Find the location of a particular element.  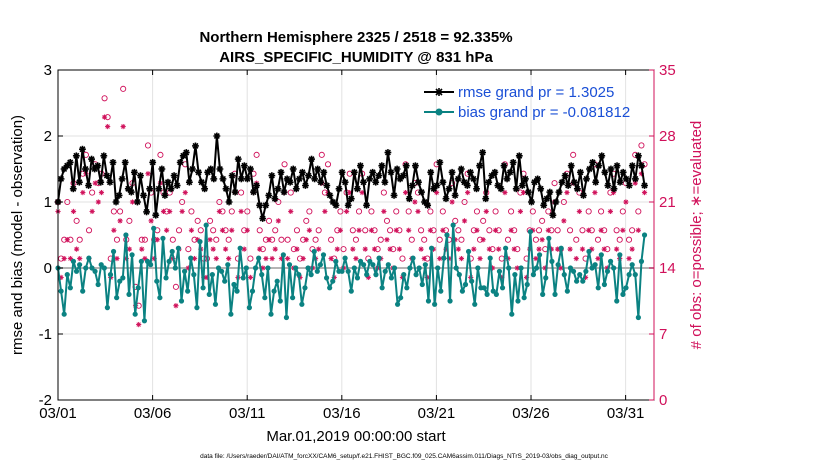

y-right-tick-label: 35 is located at coordinates (667, 70).